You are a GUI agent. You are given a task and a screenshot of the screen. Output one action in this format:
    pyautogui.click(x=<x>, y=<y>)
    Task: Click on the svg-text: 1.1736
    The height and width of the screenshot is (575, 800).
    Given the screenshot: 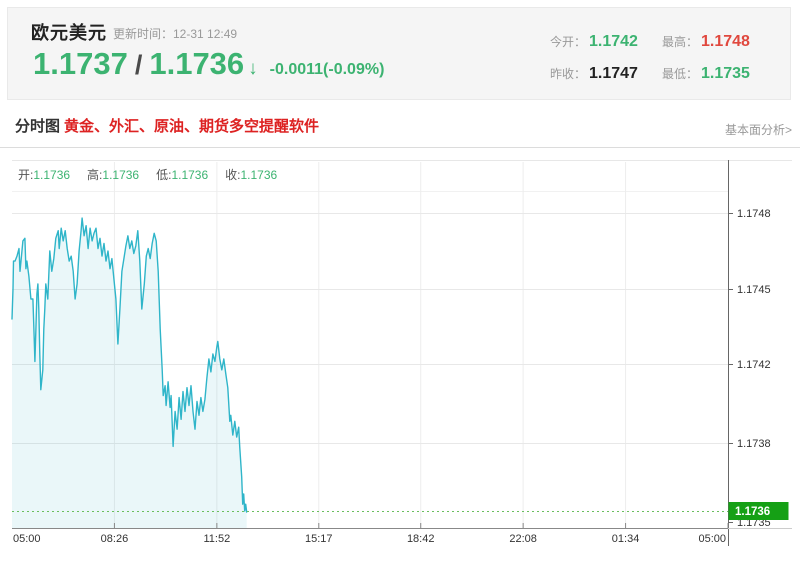 What is the action you would take?
    pyautogui.click(x=752, y=512)
    